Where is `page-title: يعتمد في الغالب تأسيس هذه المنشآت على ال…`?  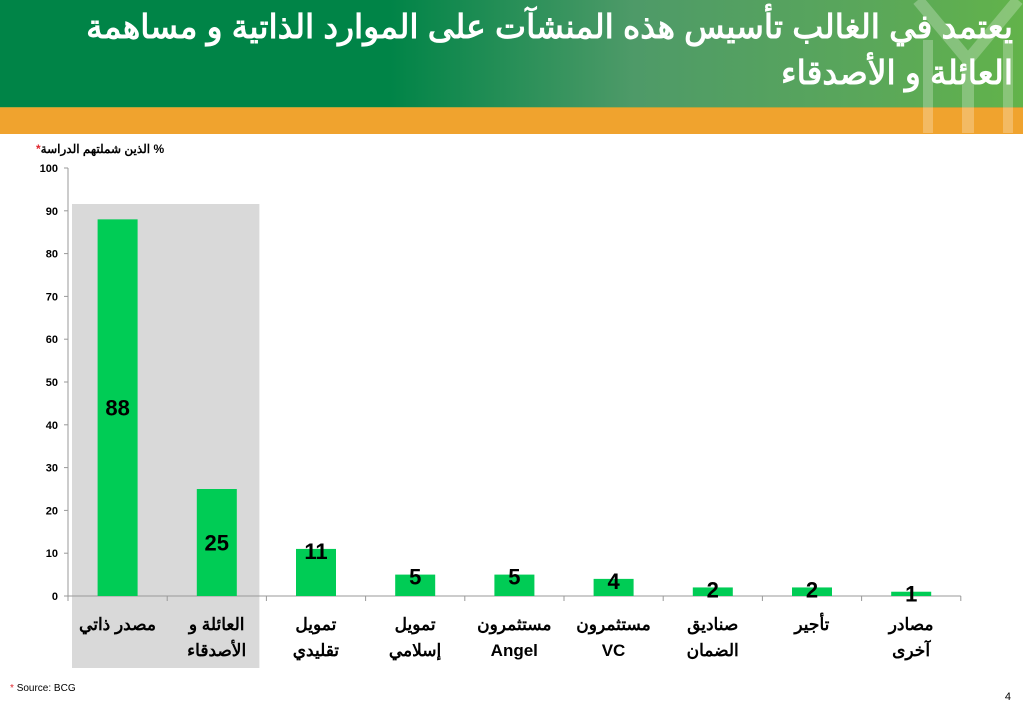 page-title: يعتمد في الغالب تأسيس هذه المنشآت على ال… is located at coordinates (549, 49).